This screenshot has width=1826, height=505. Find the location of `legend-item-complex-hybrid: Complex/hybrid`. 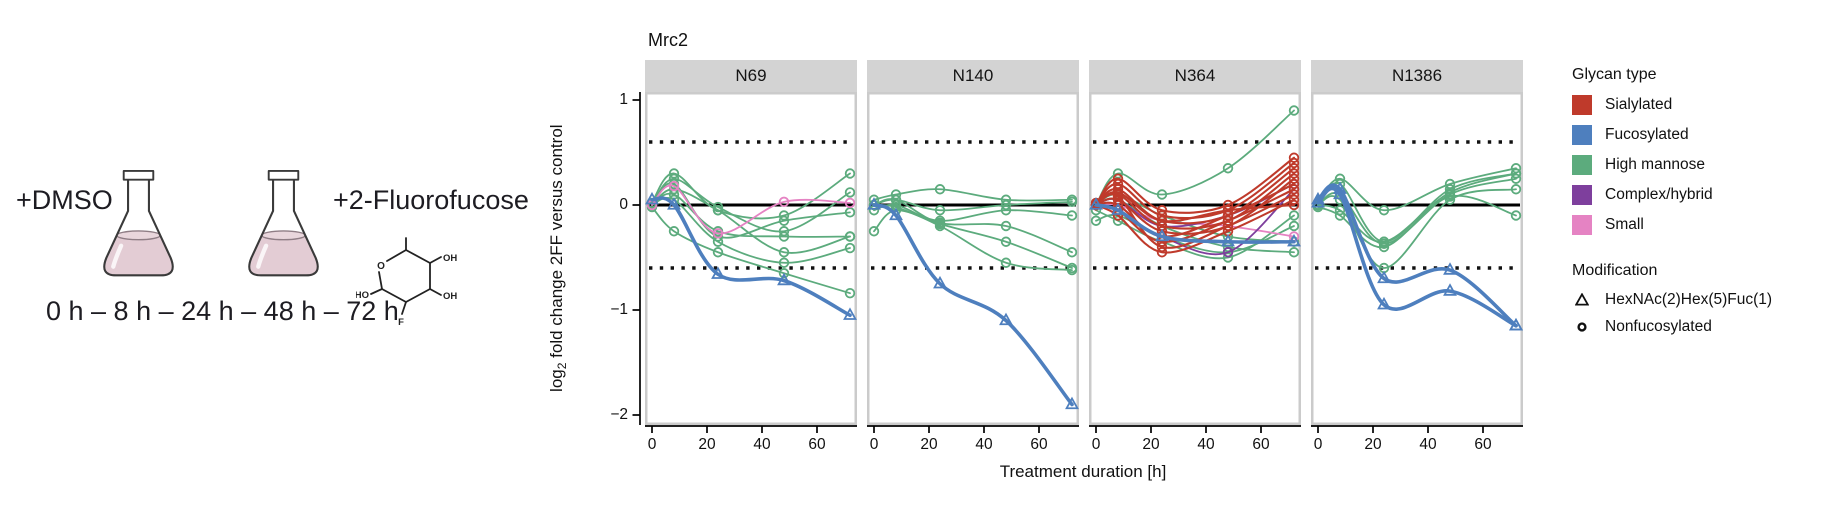

legend-item-complex-hybrid: Complex/hybrid is located at coordinates (1697, 195).